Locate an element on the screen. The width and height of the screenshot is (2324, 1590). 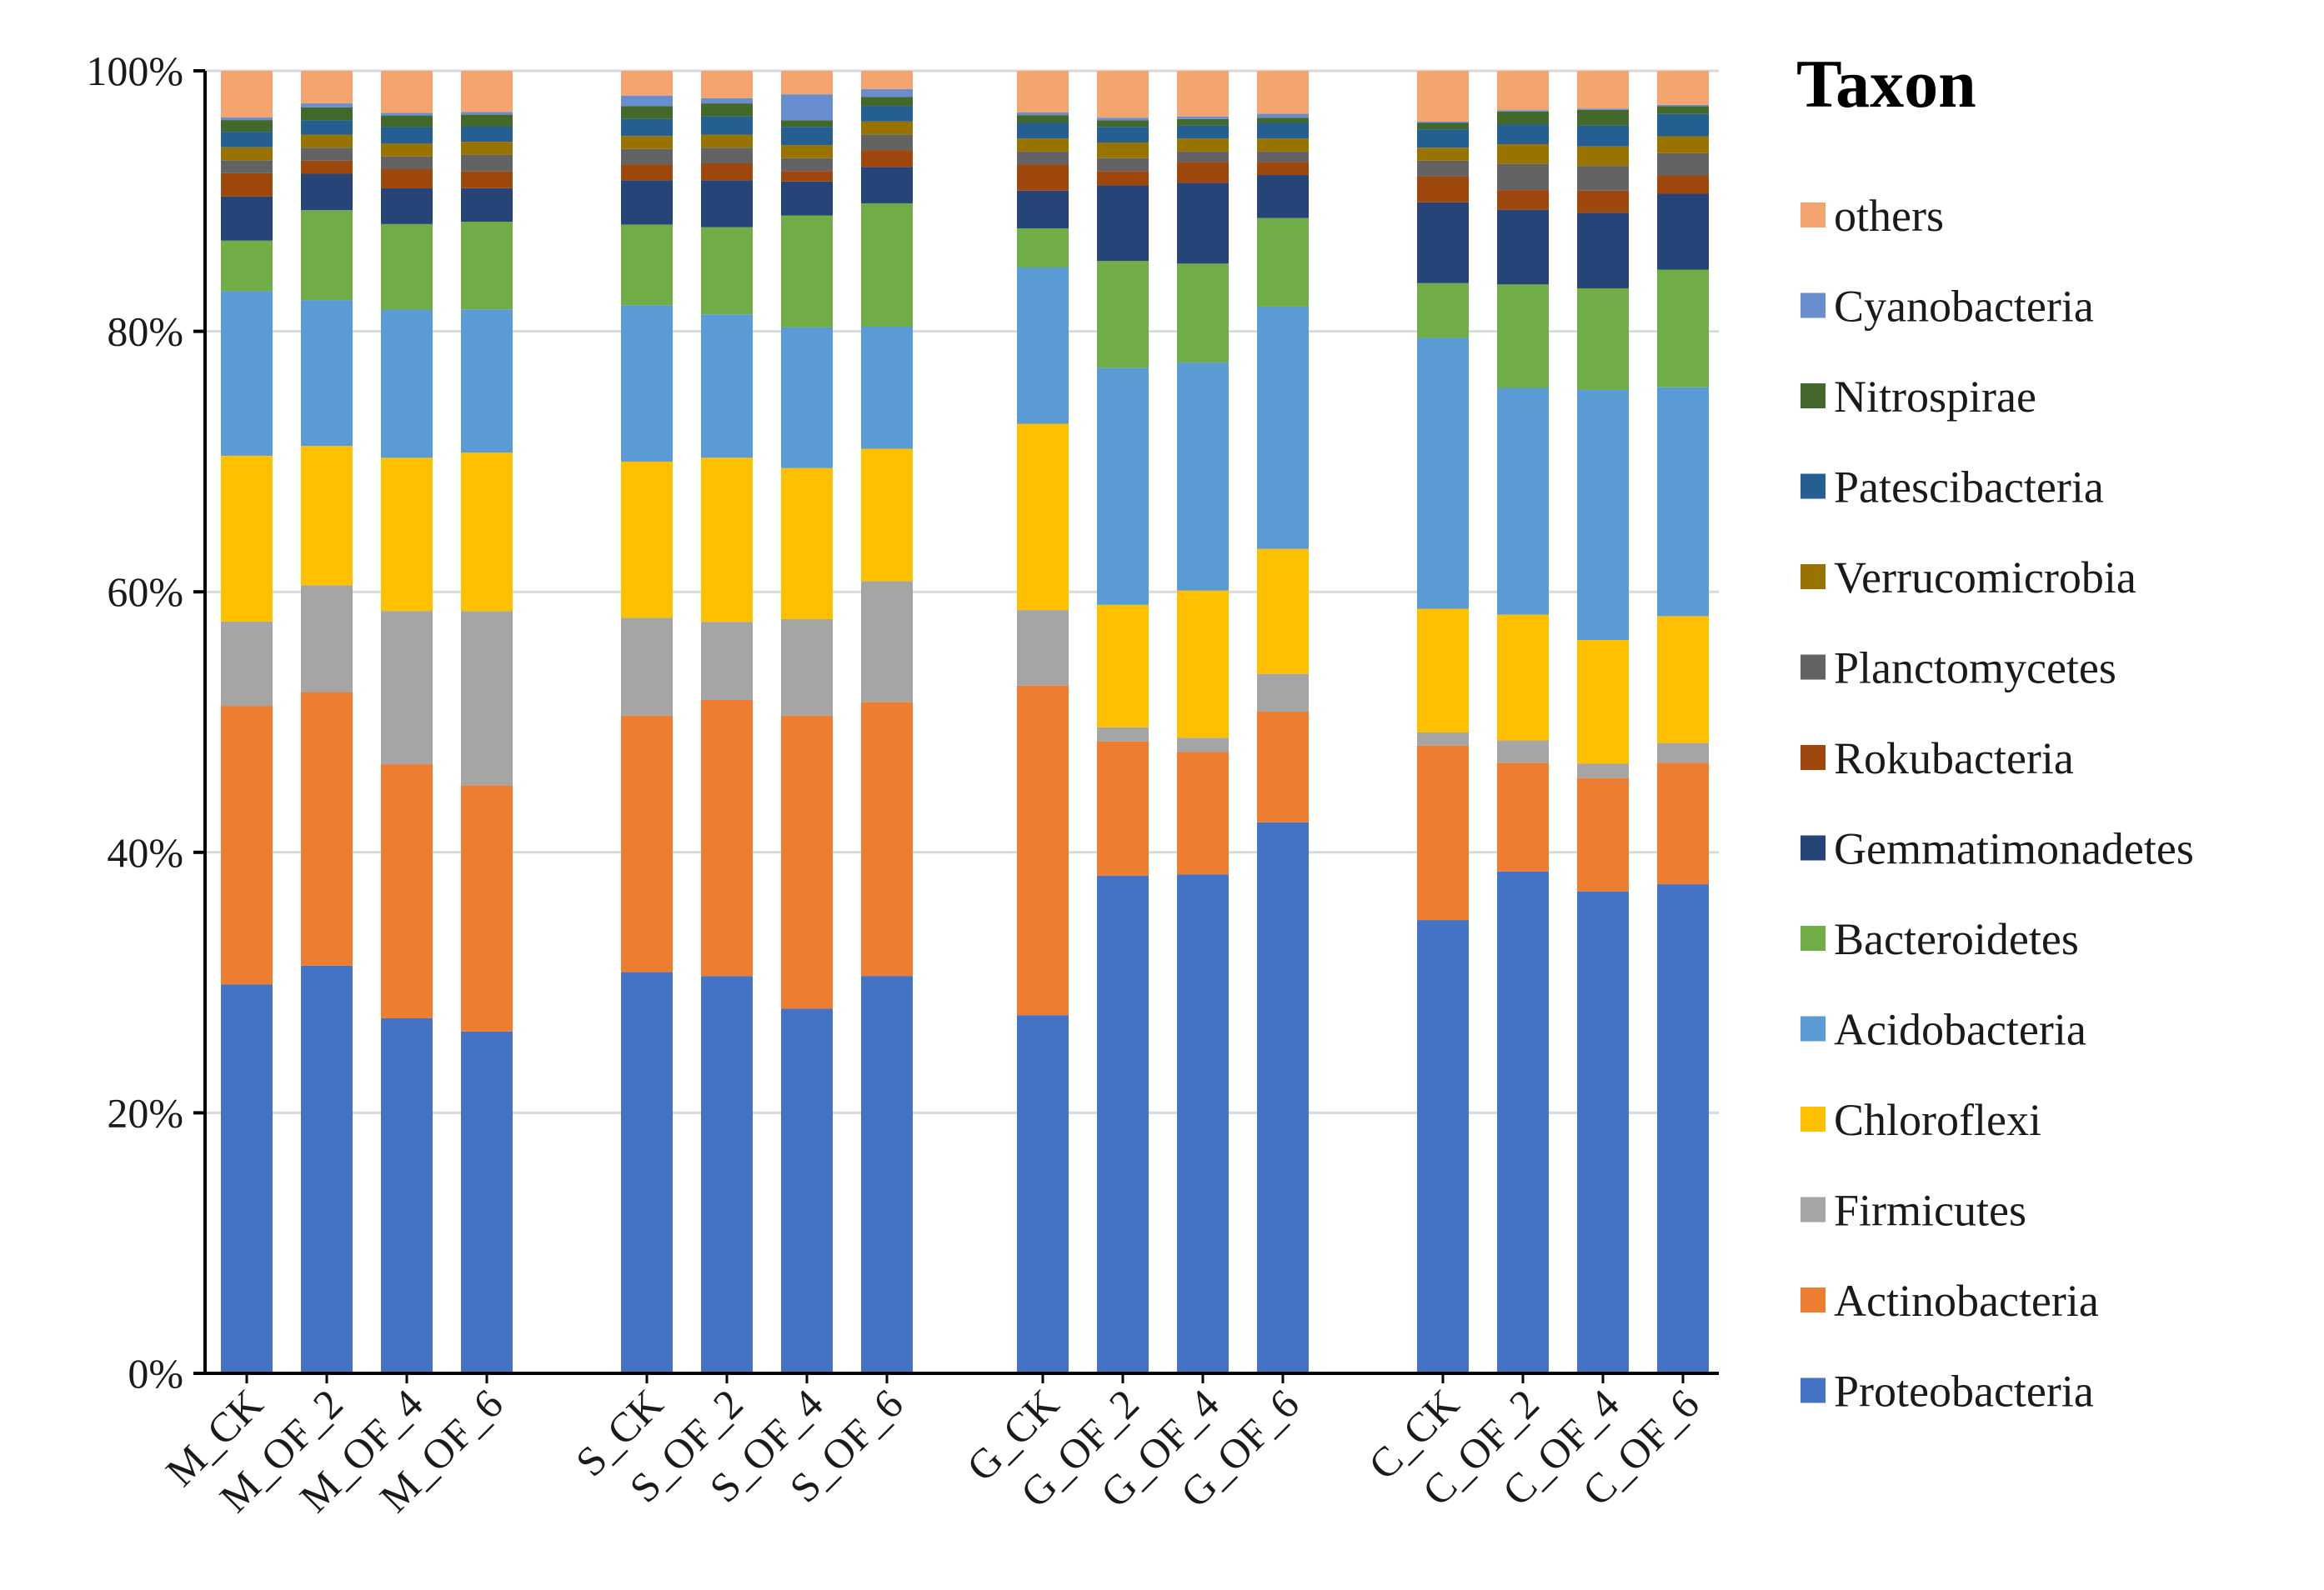
legend-label: others is located at coordinates (1889, 216).